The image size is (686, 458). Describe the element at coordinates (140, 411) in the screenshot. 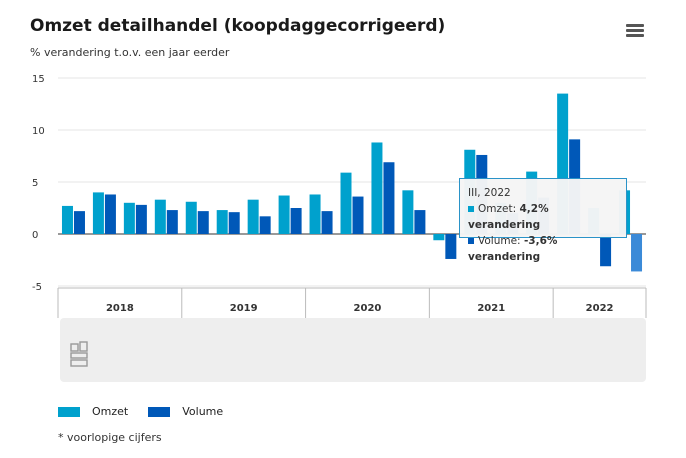

I see `chart-legend: Omzet Volume` at that location.